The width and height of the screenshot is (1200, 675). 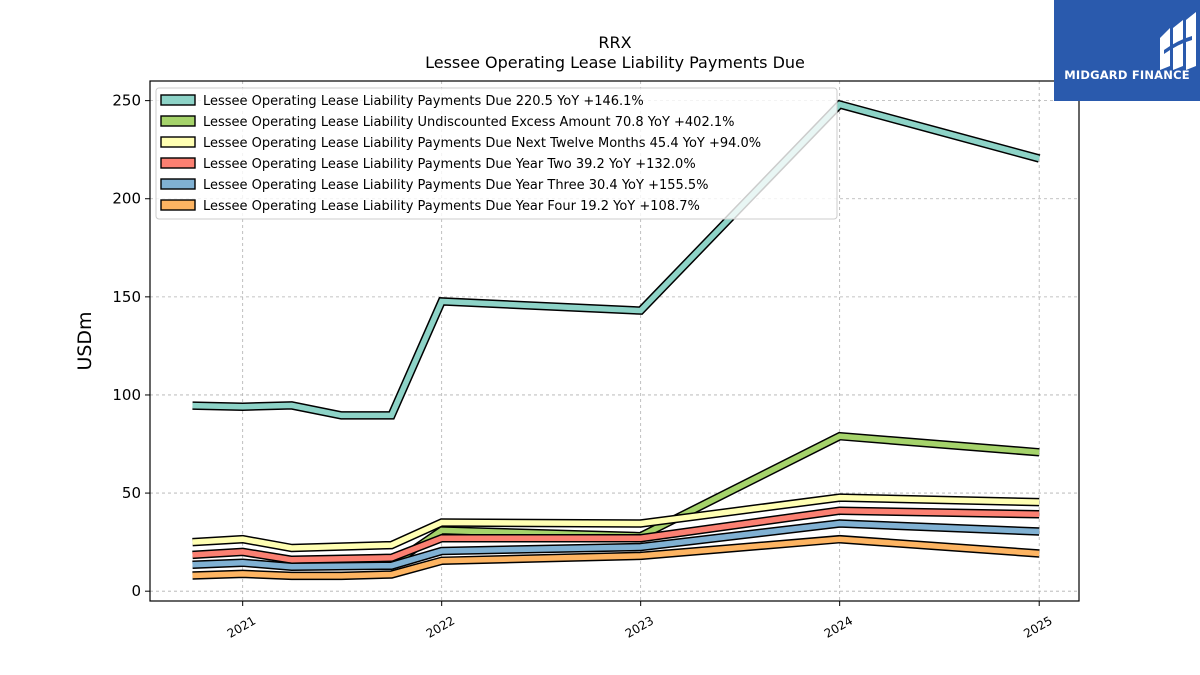 I want to click on y-tick-label: 150, so click(x=126, y=297).